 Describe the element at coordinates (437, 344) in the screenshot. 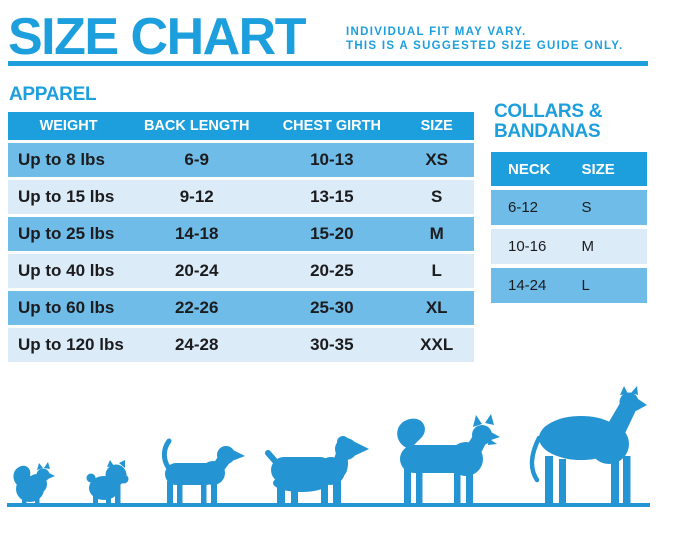

I see `cell-size: XXL` at that location.